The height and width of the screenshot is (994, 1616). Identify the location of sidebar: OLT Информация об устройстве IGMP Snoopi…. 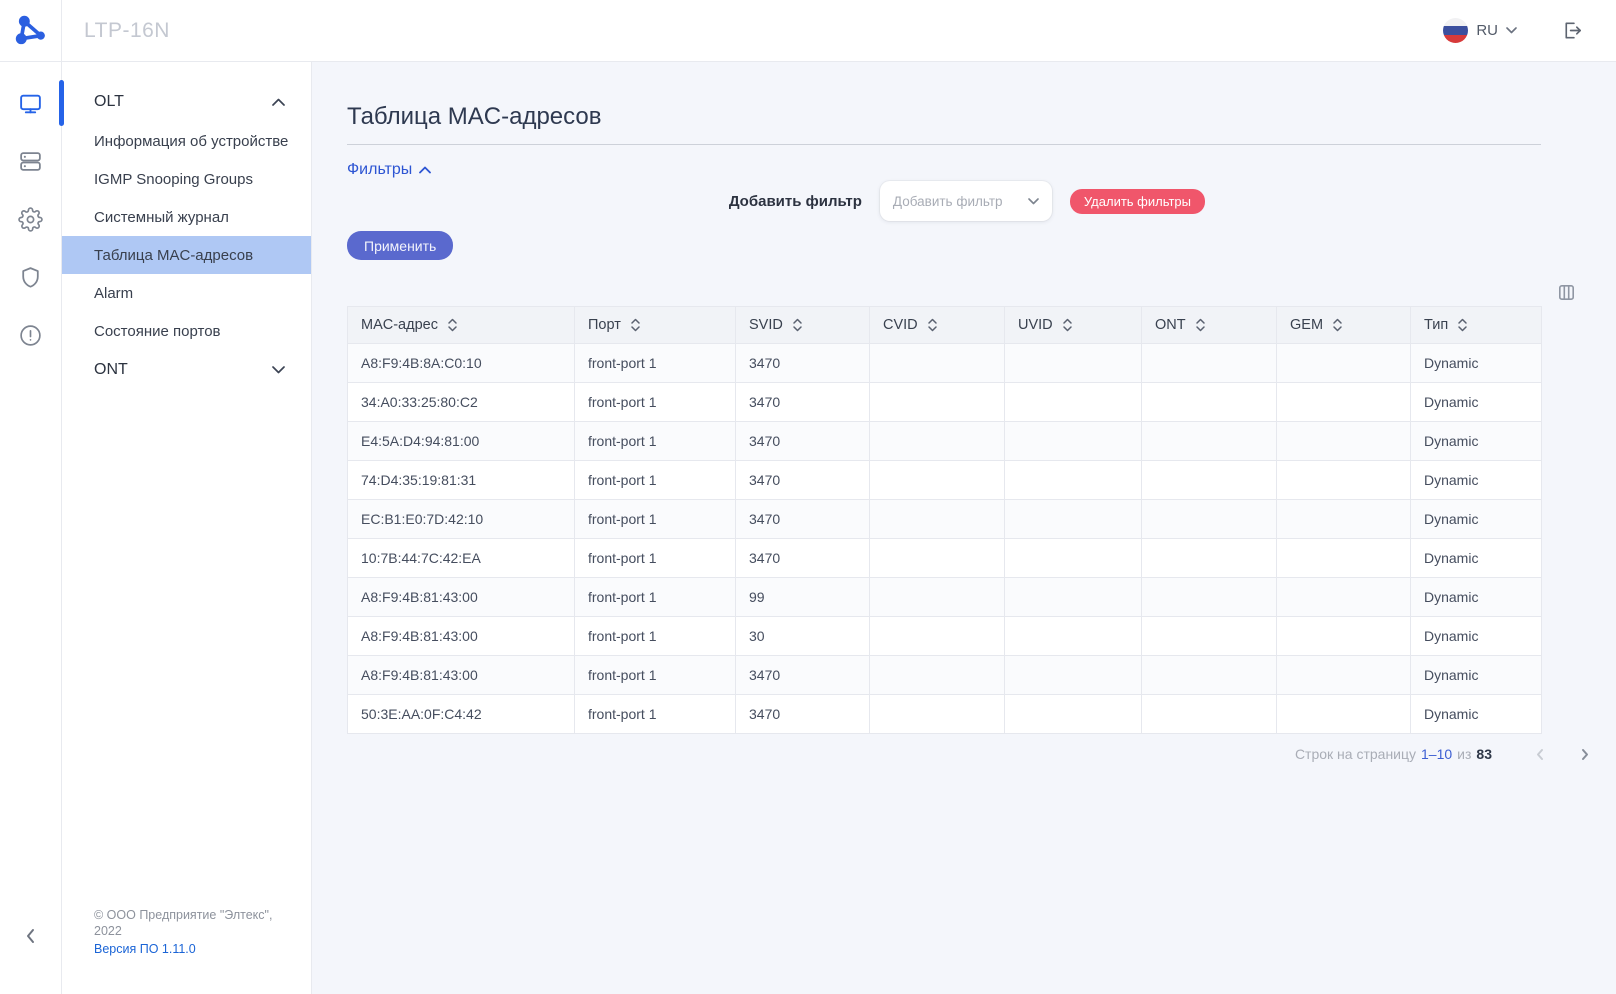
(187, 528).